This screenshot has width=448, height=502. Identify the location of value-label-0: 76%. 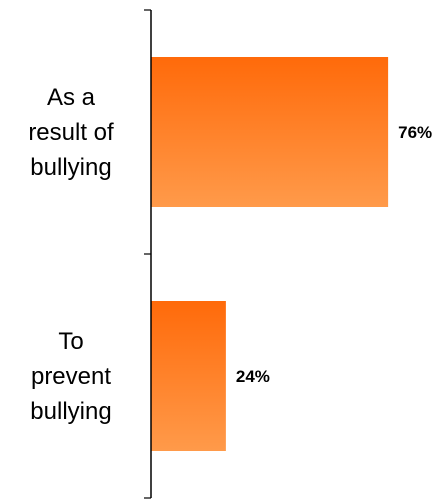
(415, 132).